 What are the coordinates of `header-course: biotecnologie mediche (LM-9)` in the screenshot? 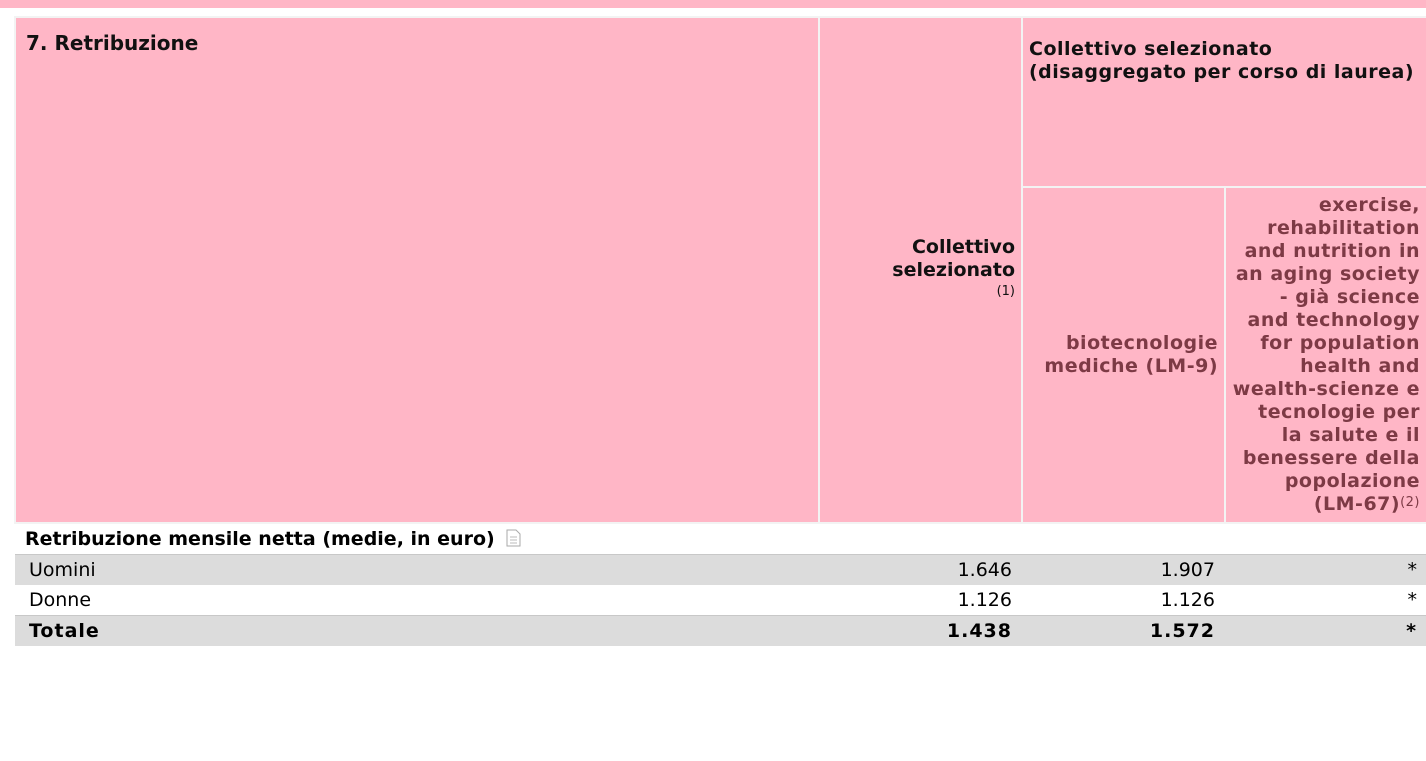 It's located at (1123, 355).